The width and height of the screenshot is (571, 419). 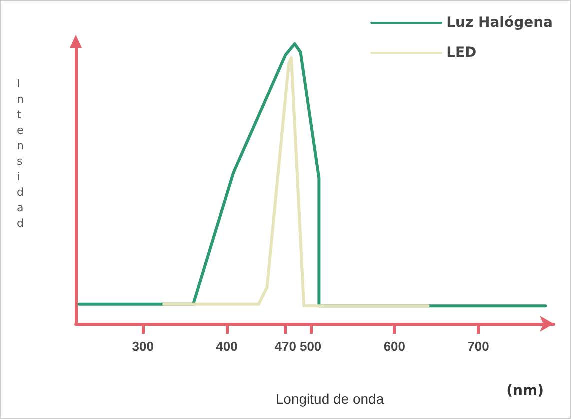 I want to click on text: (nm), so click(x=525, y=391).